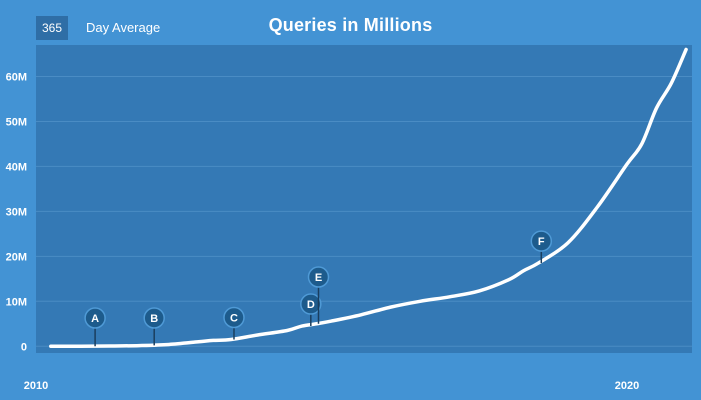 The width and height of the screenshot is (701, 400). I want to click on y-tick-label: 20M, so click(16, 257).